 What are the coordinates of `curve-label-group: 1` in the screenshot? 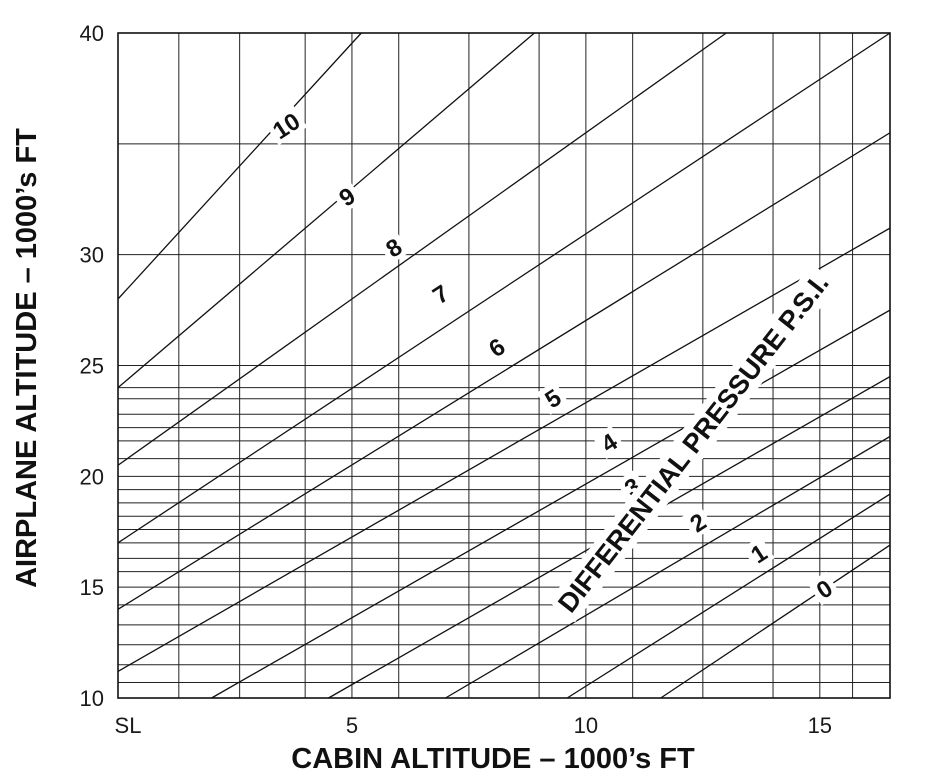 It's located at (758, 553).